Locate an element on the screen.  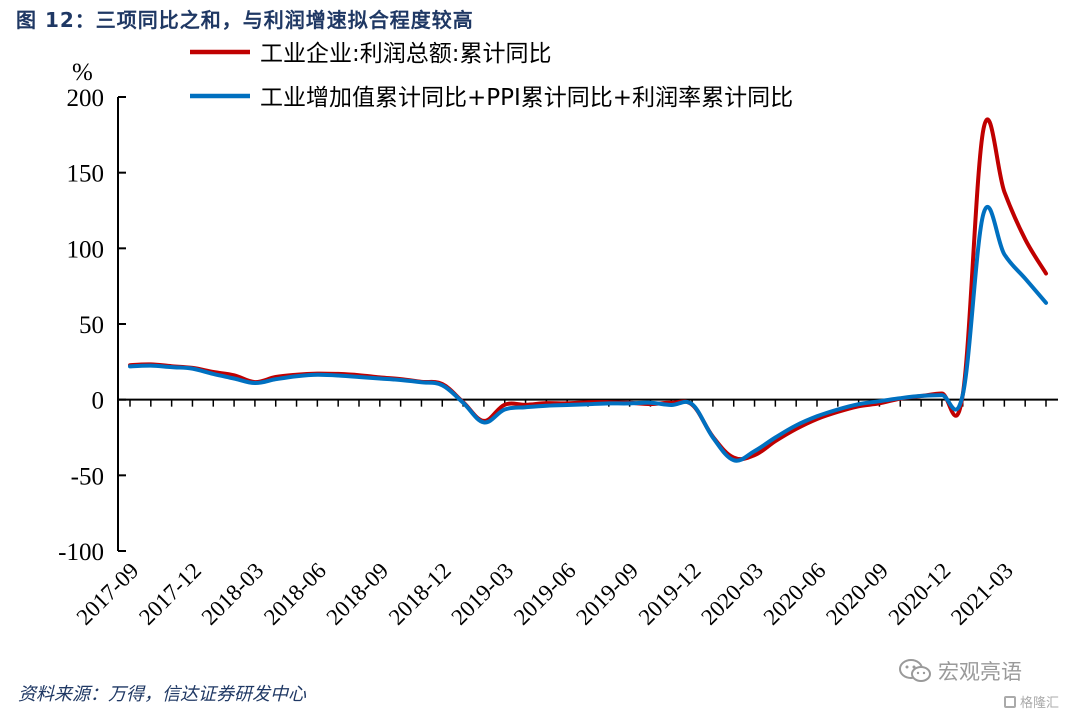
x-tick-label: 2020-12 is located at coordinates (920, 594).